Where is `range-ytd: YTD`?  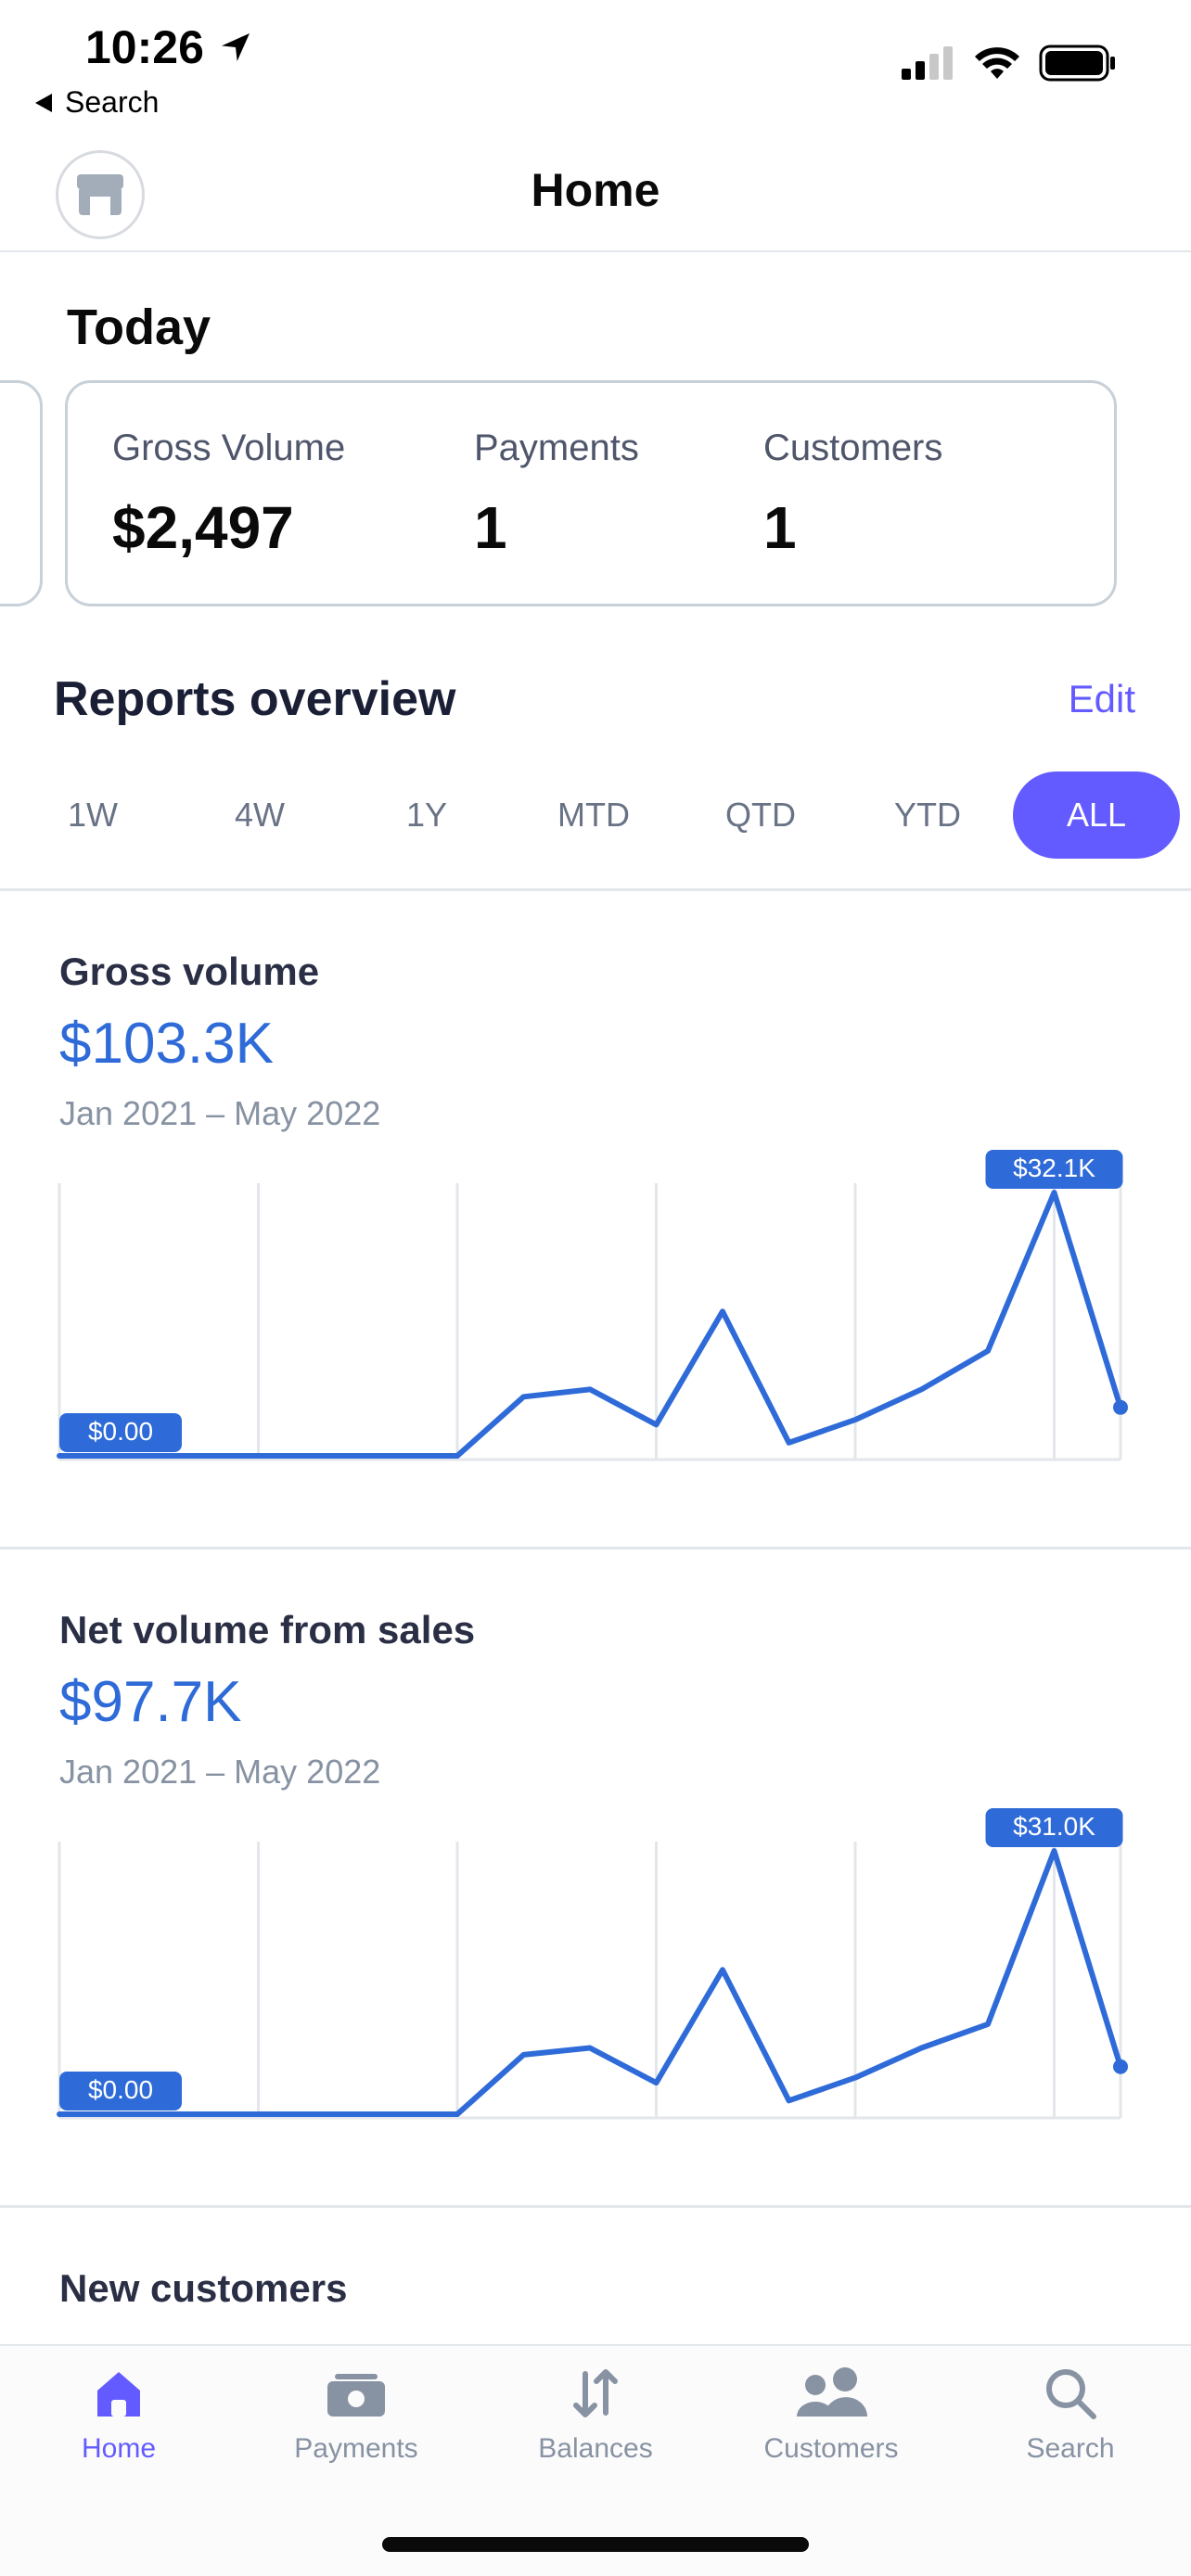
range-ytd: YTD is located at coordinates (927, 815).